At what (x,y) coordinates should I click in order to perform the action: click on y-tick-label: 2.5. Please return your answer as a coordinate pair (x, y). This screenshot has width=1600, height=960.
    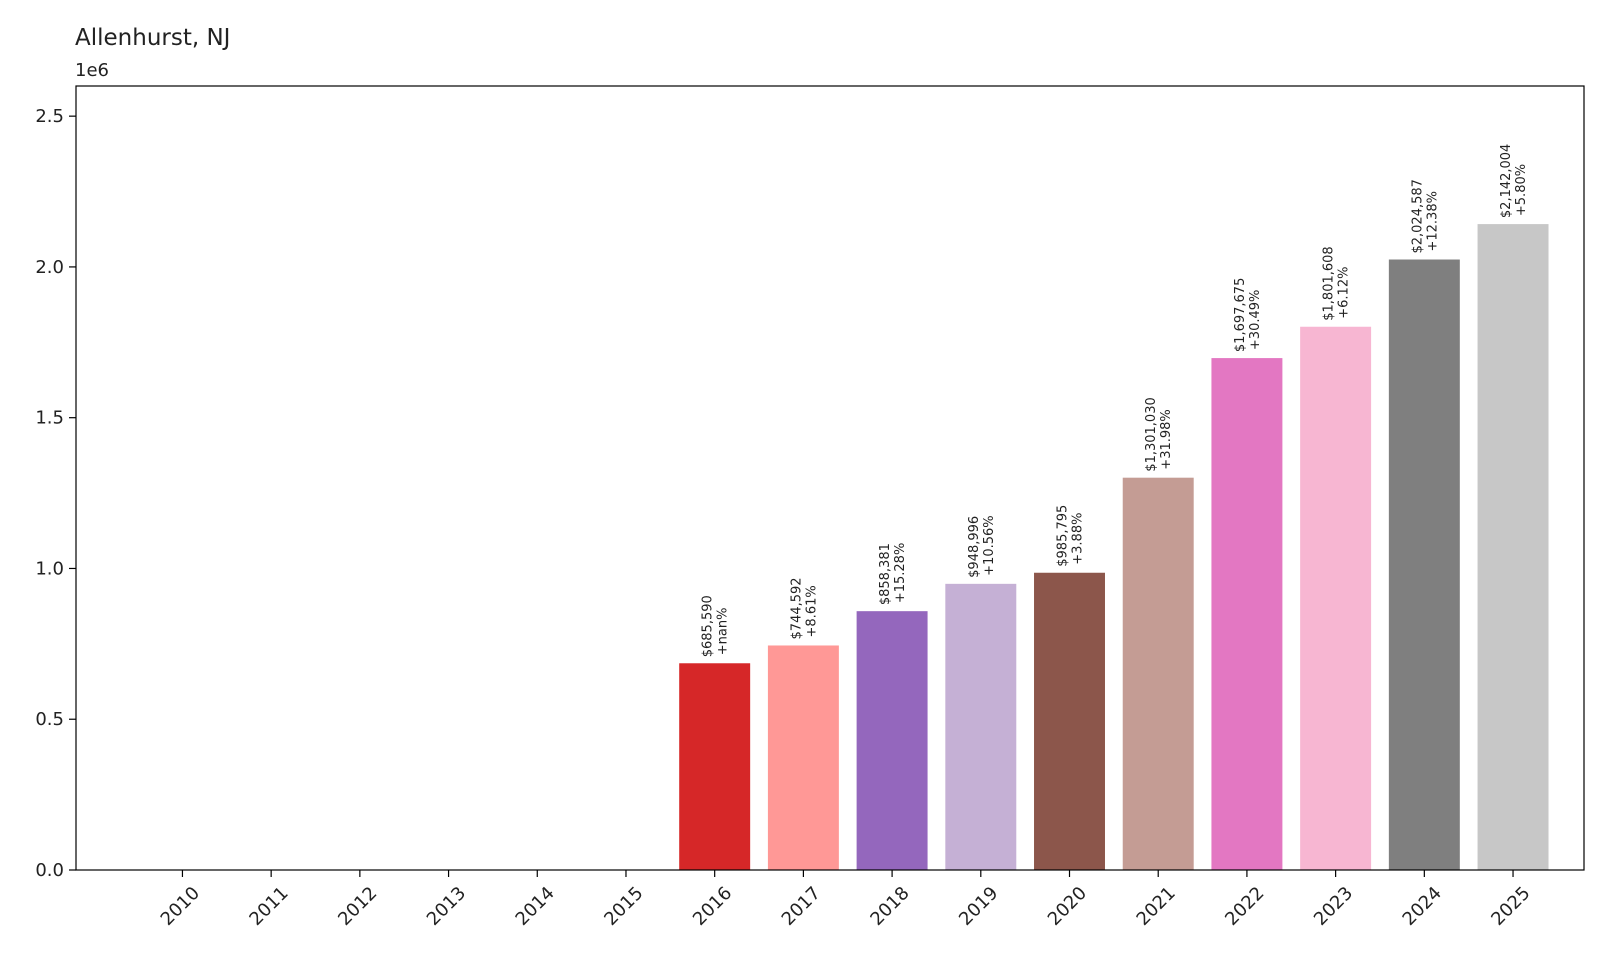
    Looking at the image, I should click on (49, 116).